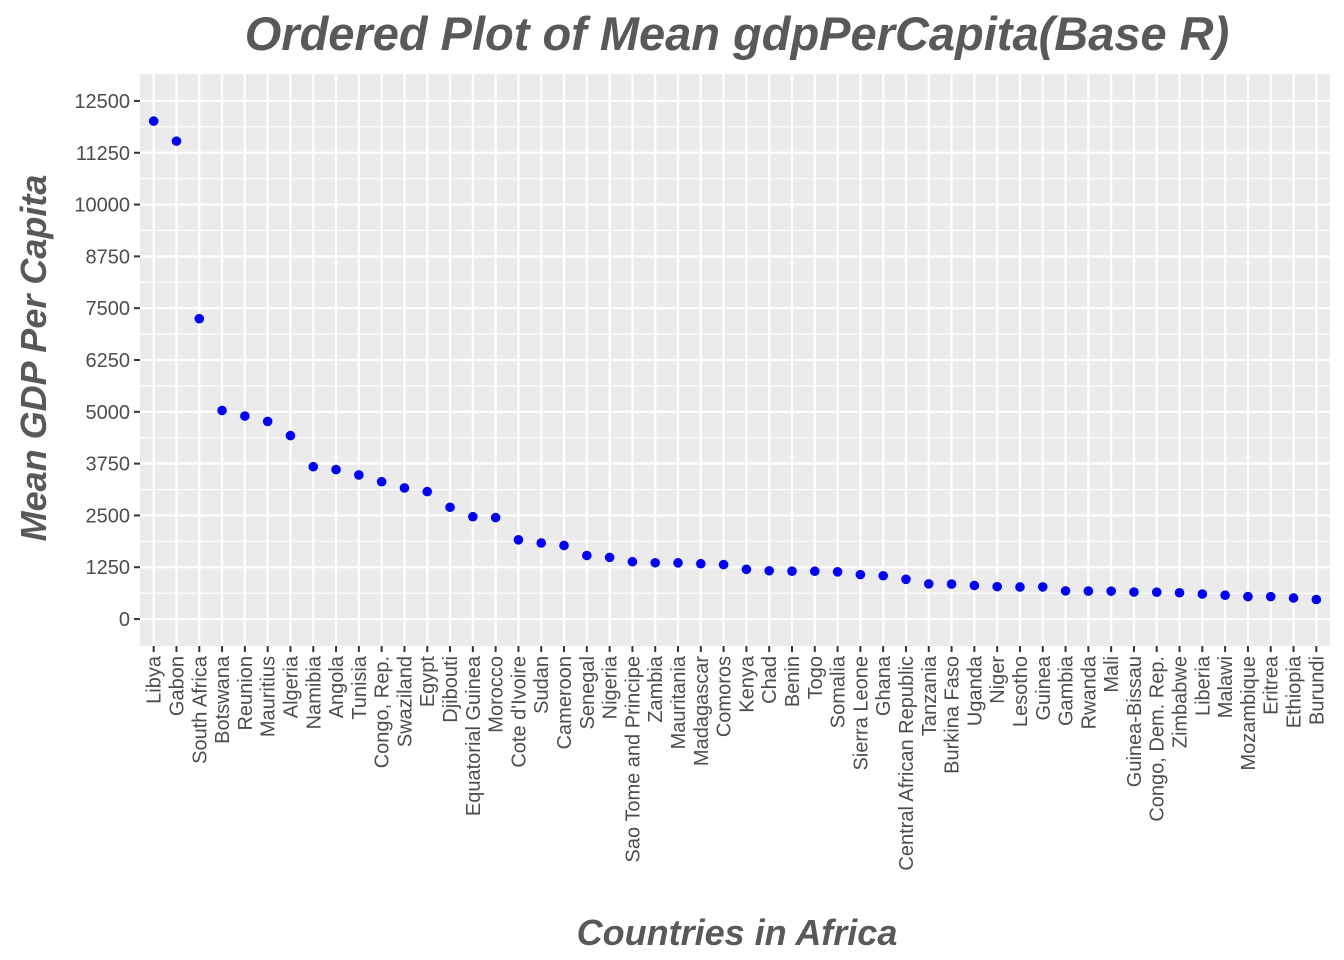 This screenshot has height=960, width=1344. I want to click on x-tick-label: Libya, so click(155, 679).